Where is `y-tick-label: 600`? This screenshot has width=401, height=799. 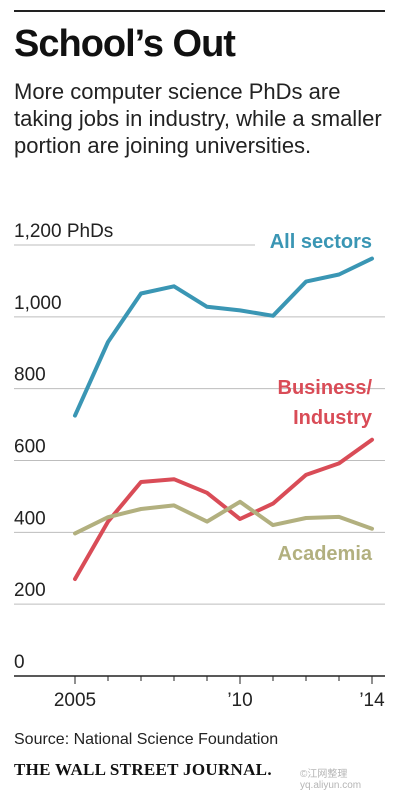
y-tick-label: 600 is located at coordinates (30, 447).